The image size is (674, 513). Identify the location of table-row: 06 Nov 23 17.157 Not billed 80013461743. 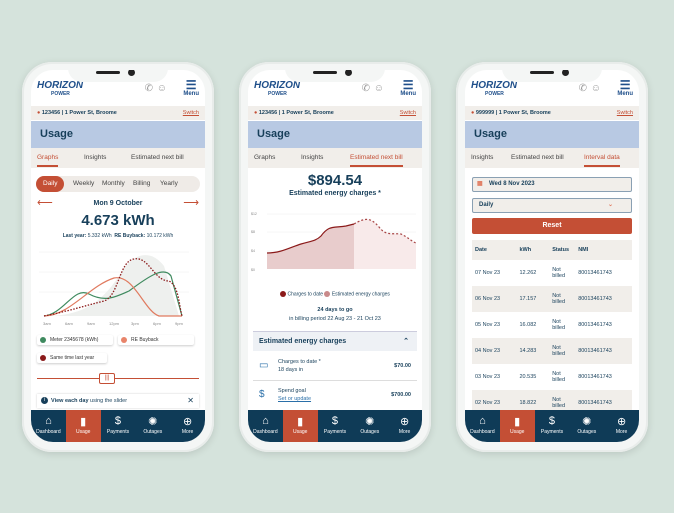
(552, 299).